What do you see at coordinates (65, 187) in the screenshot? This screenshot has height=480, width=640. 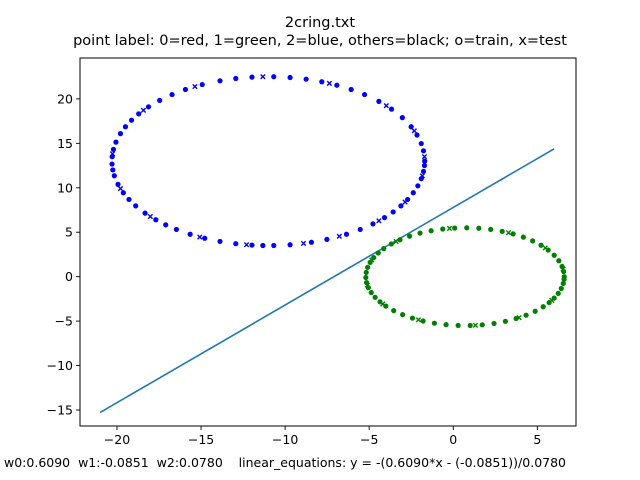 I see `y-tick-label: 10` at bounding box center [65, 187].